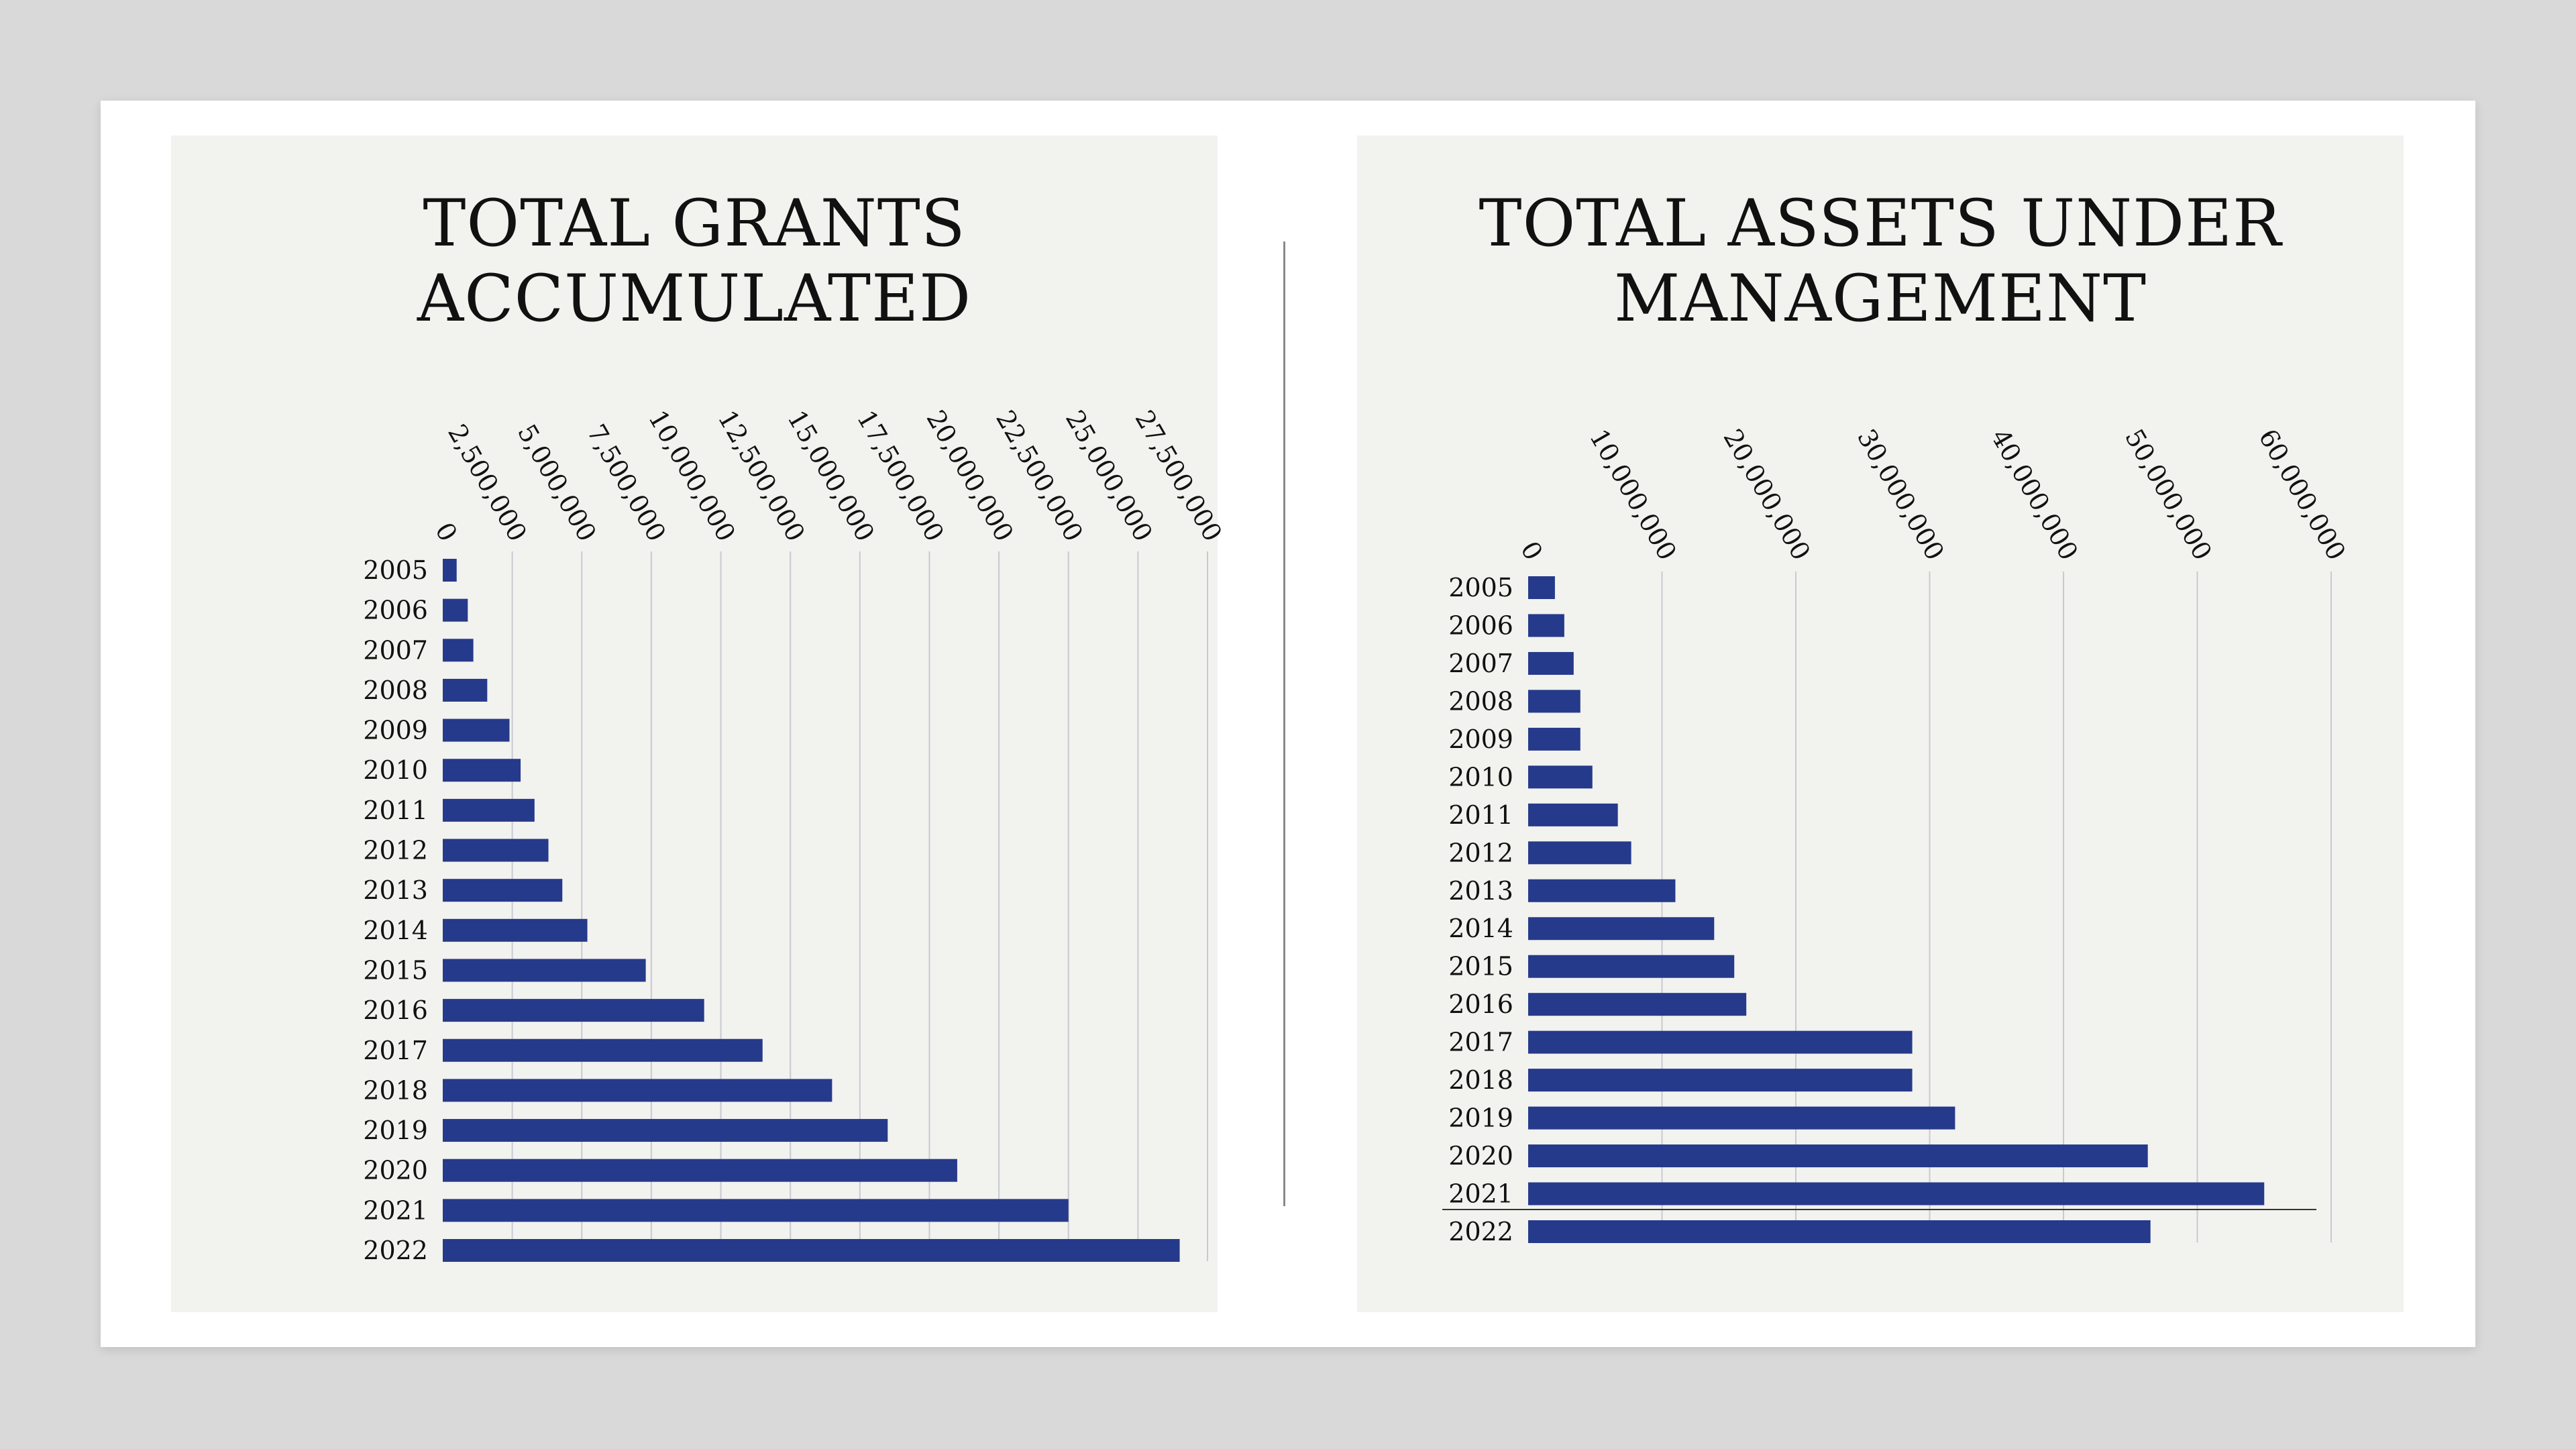  I want to click on grants-y-category-label: 2014, so click(395, 930).